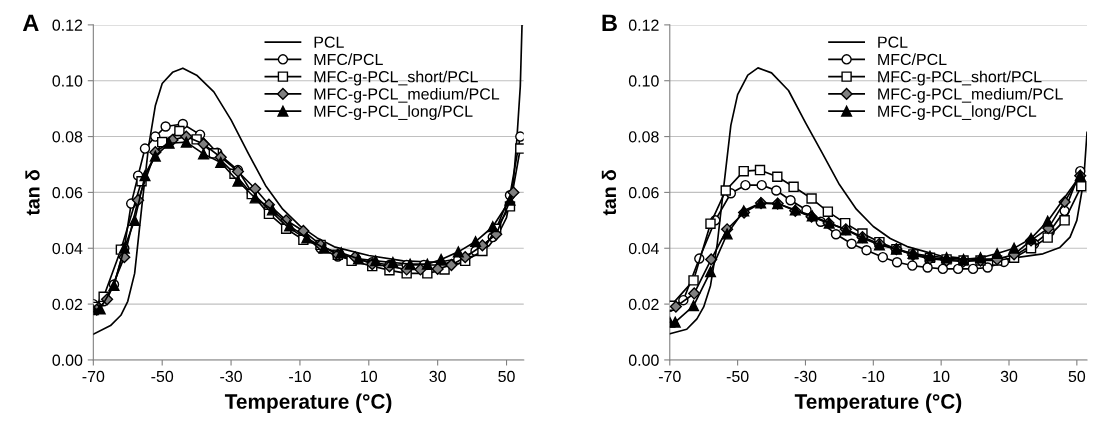 The height and width of the screenshot is (429, 1098). I want to click on chart-title: A, so click(30, 22).